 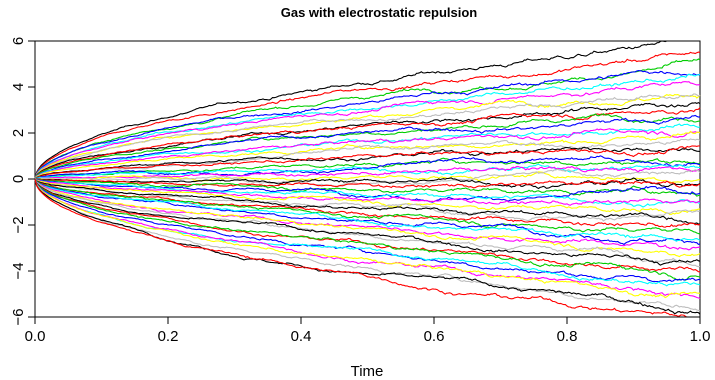 What do you see at coordinates (368, 330) in the screenshot?
I see `x-axis: 0.0 0.2 0.4 0.6 0.8 1.0` at bounding box center [368, 330].